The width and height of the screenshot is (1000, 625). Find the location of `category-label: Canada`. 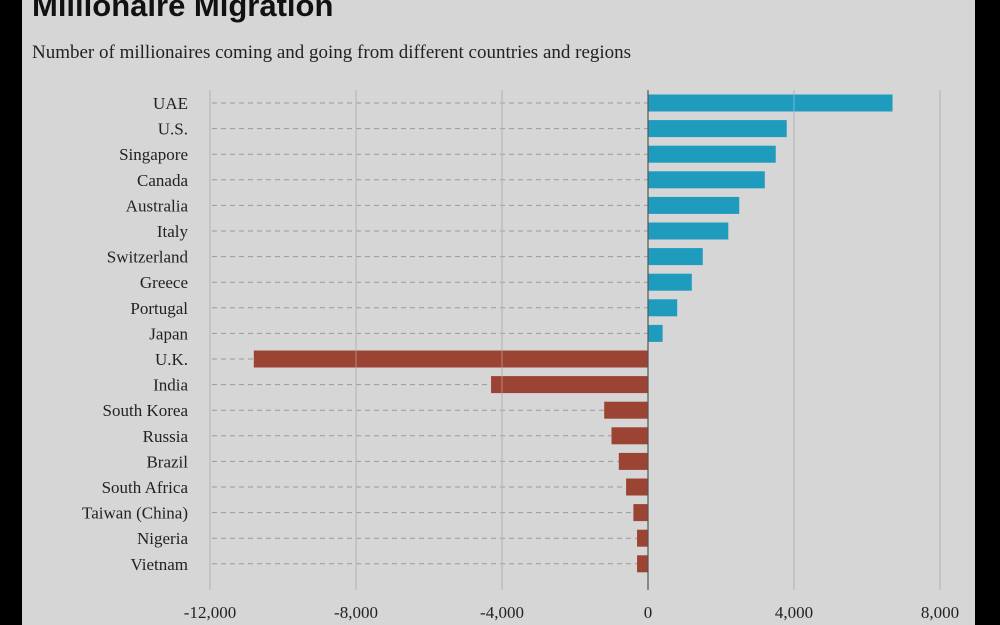

category-label: Canada is located at coordinates (162, 180).